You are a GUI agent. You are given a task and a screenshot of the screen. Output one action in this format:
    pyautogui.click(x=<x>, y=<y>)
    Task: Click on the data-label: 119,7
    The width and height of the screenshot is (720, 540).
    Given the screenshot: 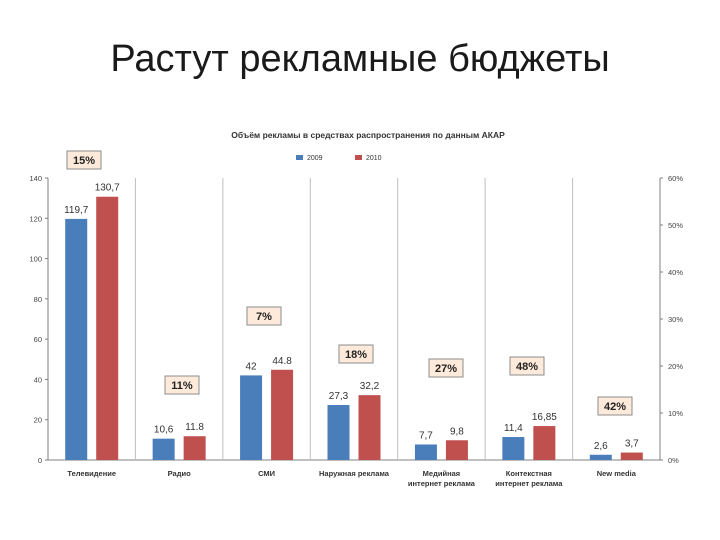 What is the action you would take?
    pyautogui.click(x=76, y=210)
    